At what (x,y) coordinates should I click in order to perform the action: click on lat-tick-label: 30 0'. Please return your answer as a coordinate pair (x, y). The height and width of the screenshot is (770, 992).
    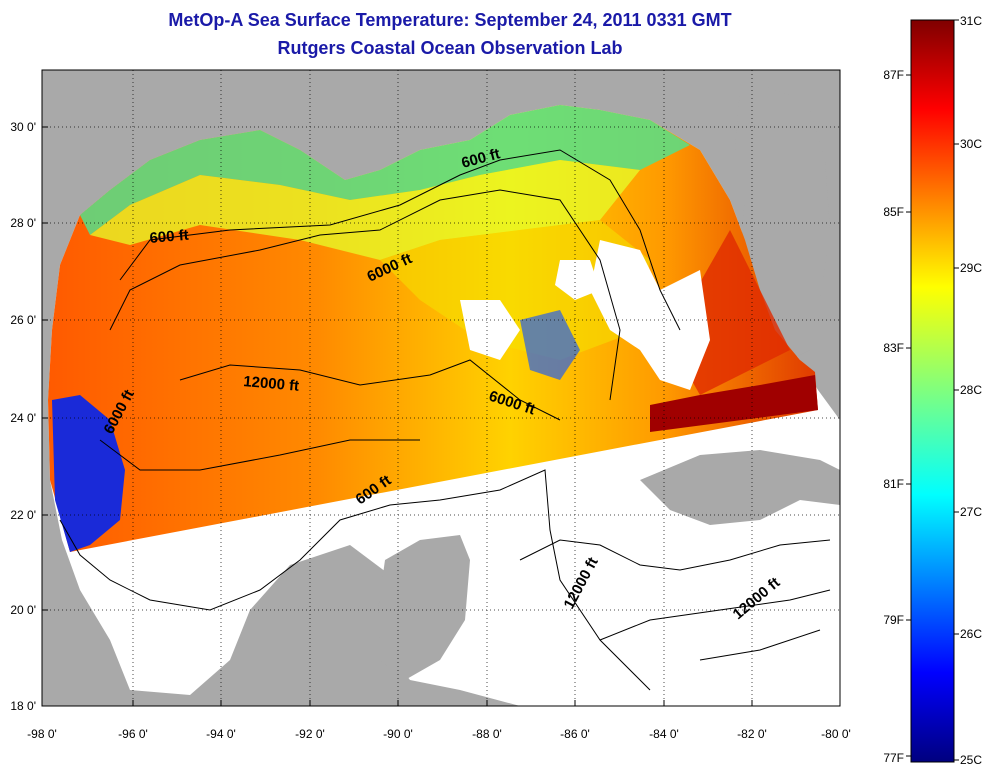
    Looking at the image, I should click on (23, 127).